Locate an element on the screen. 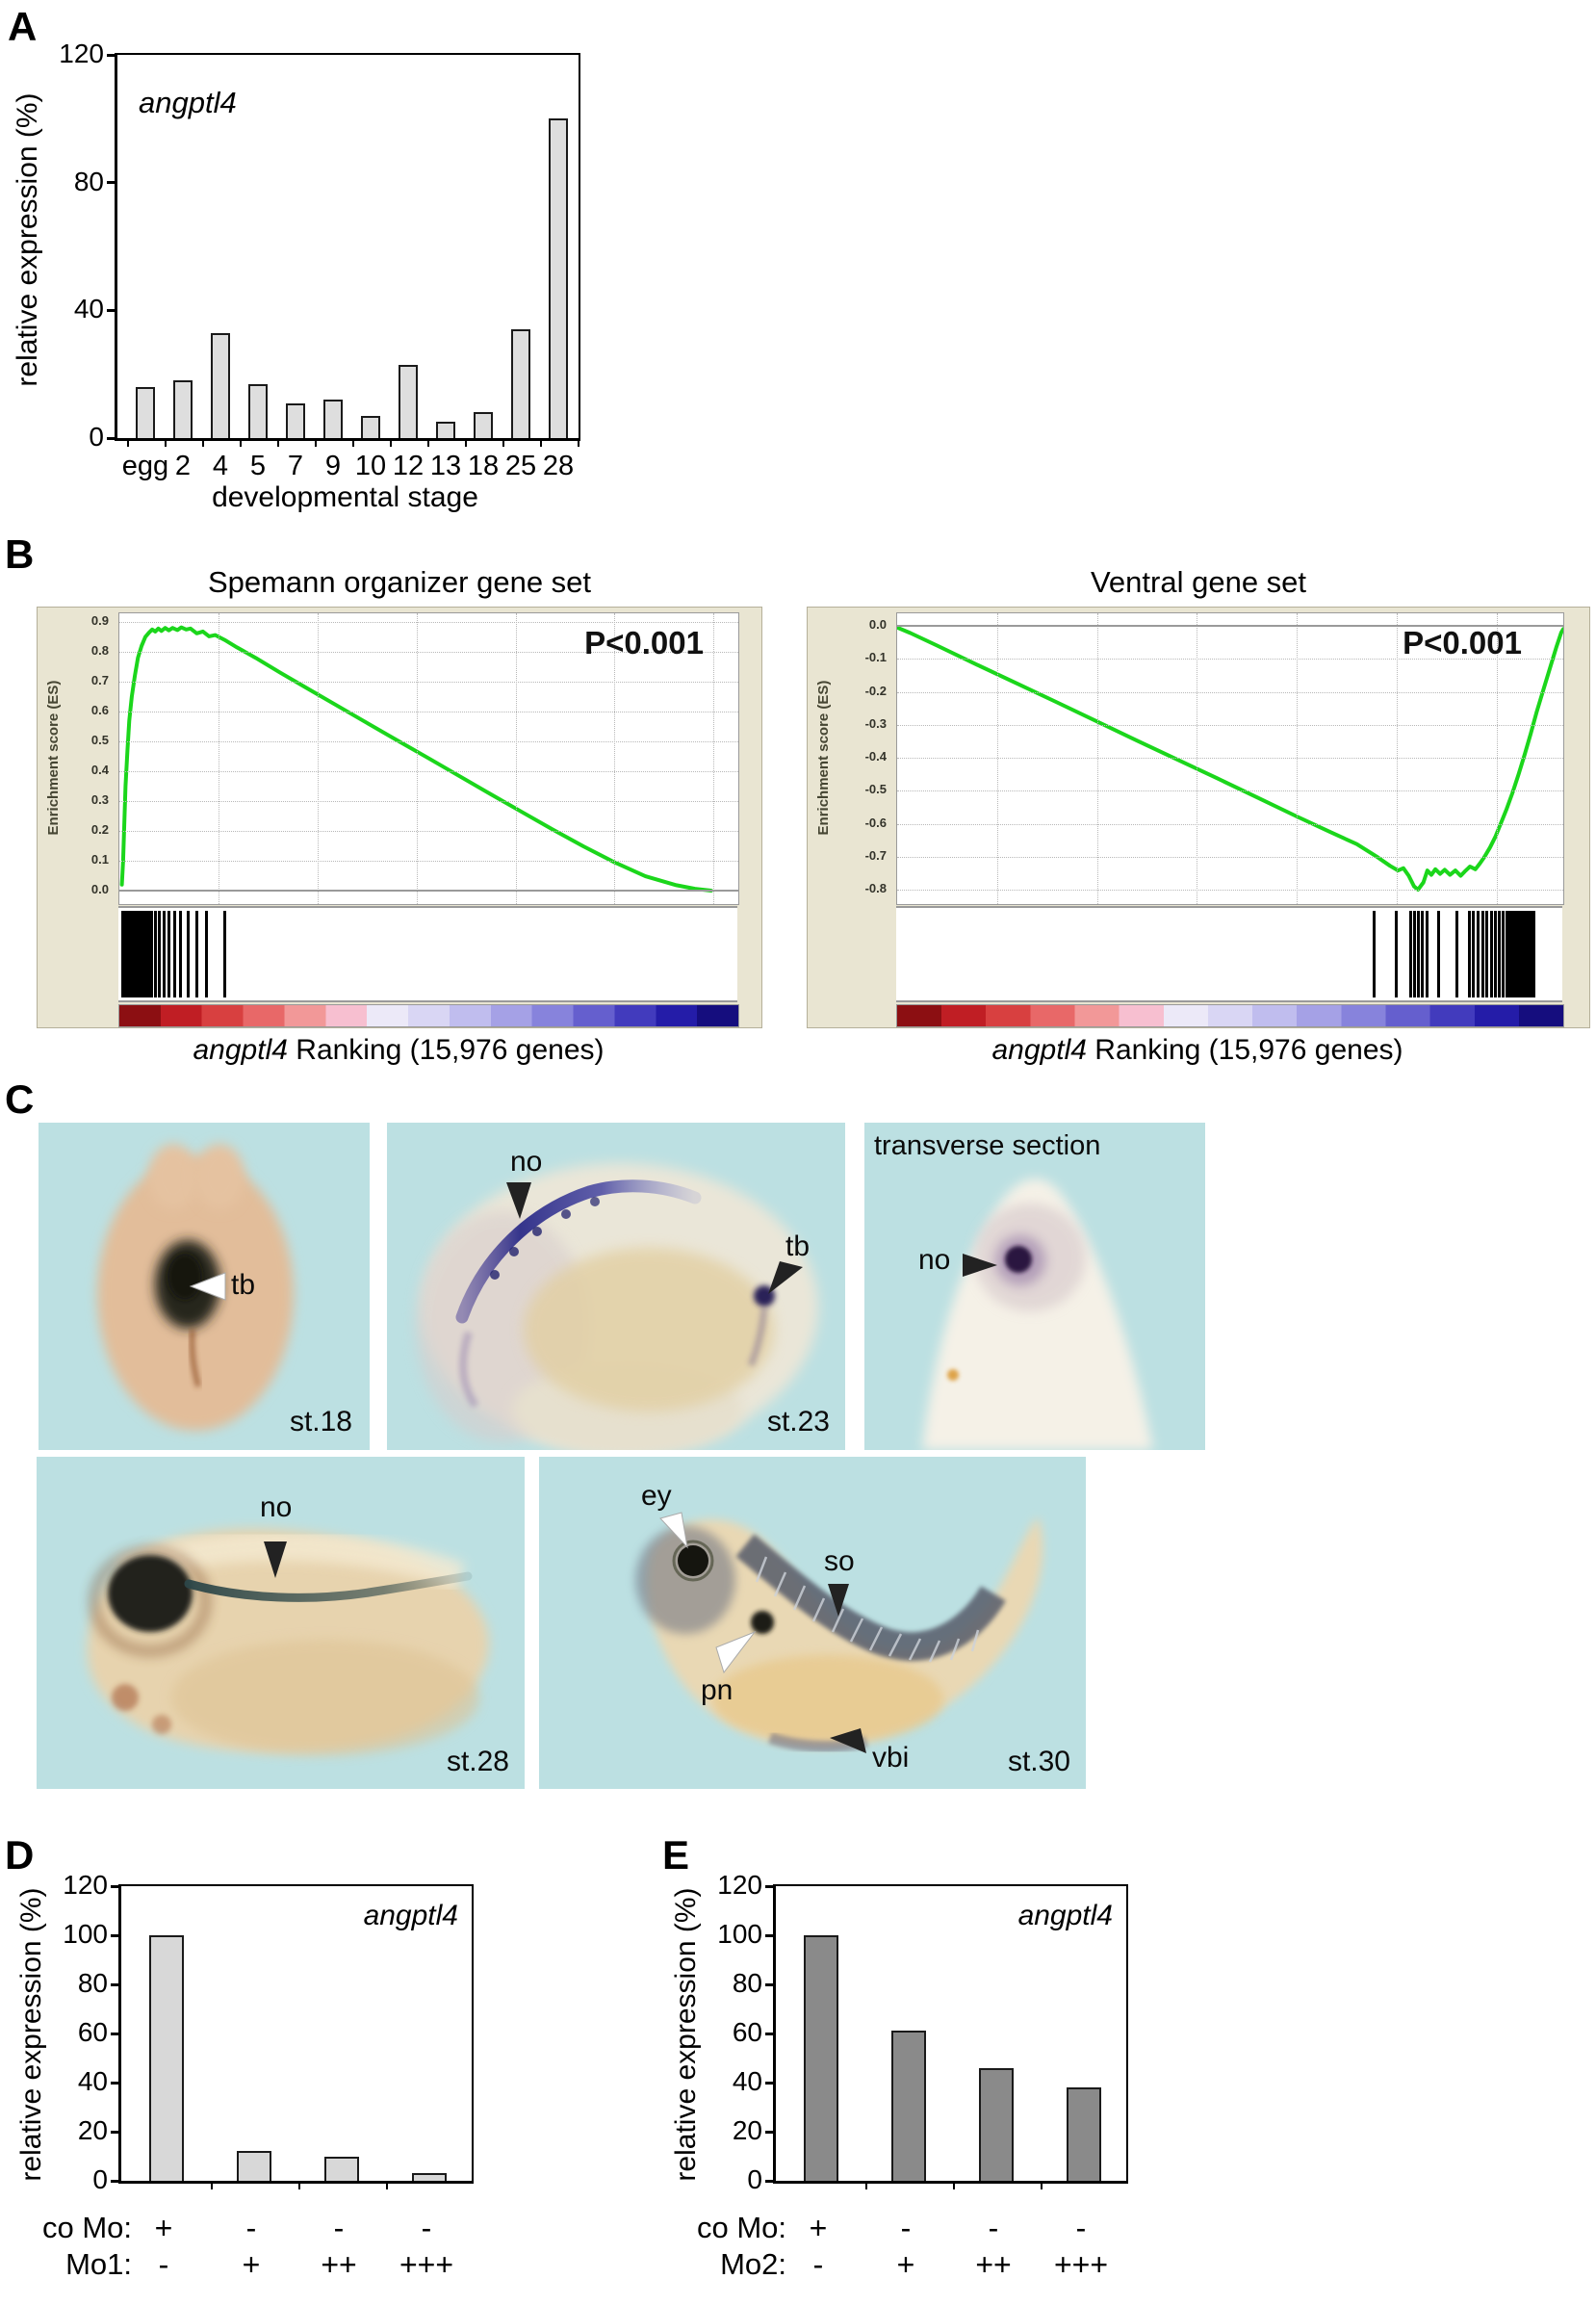 The image size is (1596, 2305). gsea-right-pvalue: P<0.001 is located at coordinates (1462, 642).